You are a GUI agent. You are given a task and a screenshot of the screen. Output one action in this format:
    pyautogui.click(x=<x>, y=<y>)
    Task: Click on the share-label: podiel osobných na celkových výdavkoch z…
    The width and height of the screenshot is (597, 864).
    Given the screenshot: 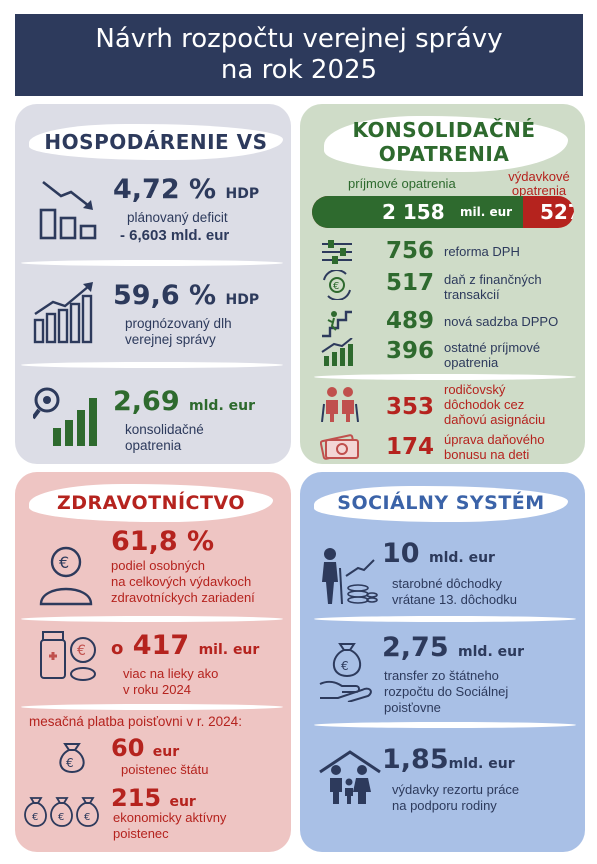 What is the action you would take?
    pyautogui.click(x=183, y=581)
    